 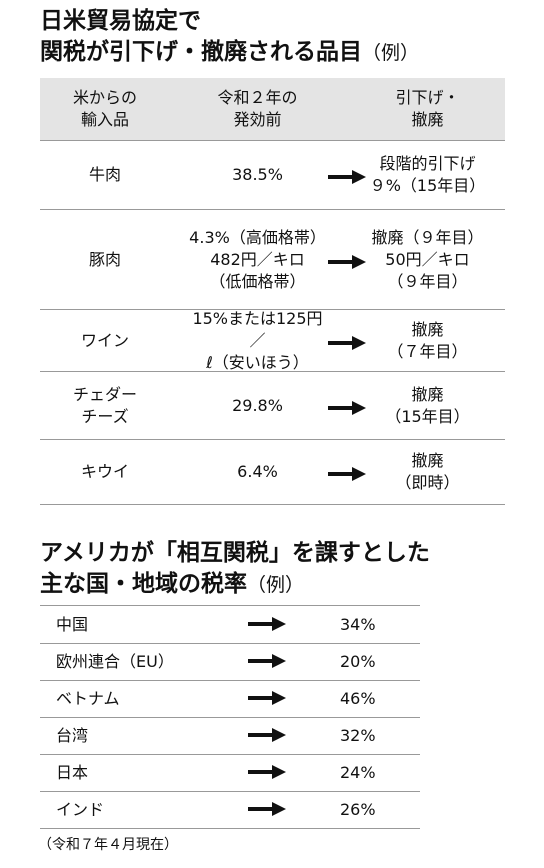 I want to click on table-cell: インド, so click(x=80, y=809).